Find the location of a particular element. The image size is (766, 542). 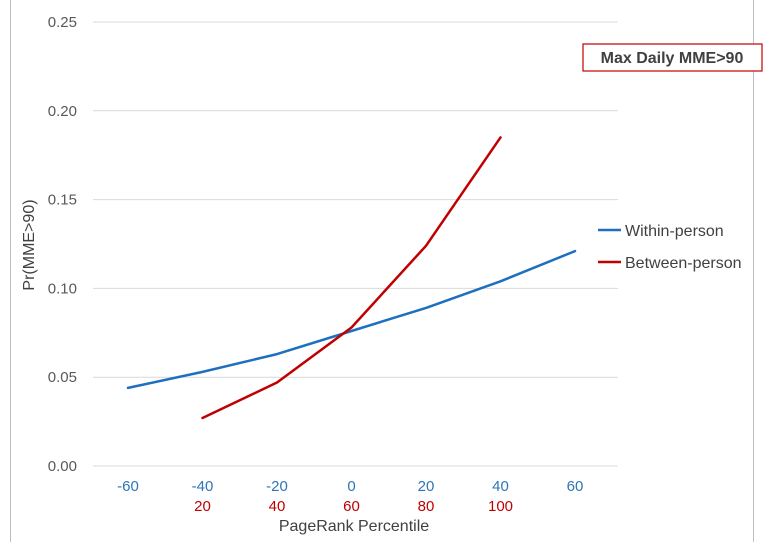

x-tick-label-bottom: 80 is located at coordinates (426, 506).